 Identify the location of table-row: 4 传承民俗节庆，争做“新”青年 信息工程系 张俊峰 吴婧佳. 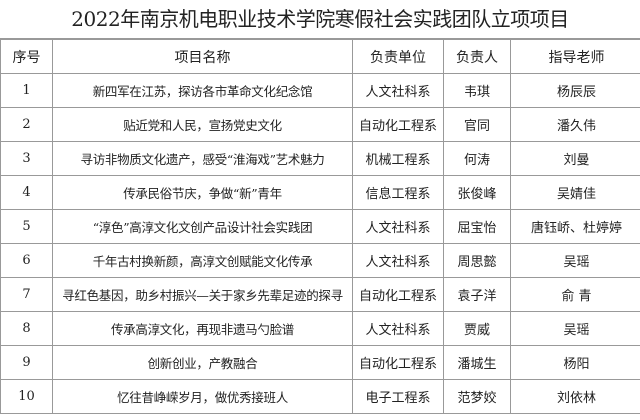
(320, 192).